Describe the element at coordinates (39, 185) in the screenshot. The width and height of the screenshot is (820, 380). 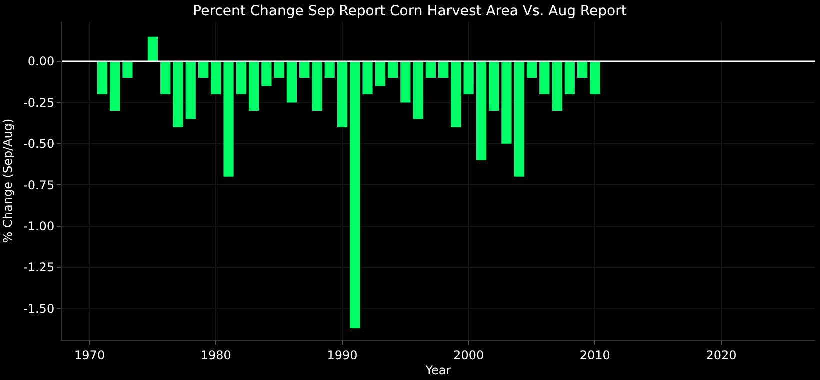
I see `y-tick-label: -0.75` at that location.